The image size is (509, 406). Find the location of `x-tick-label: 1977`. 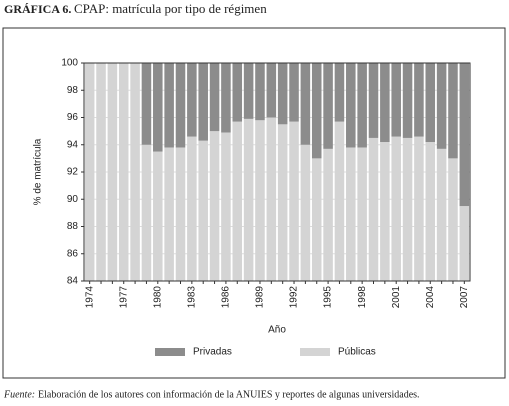

x-tick-label: 1977 is located at coordinates (123, 297).